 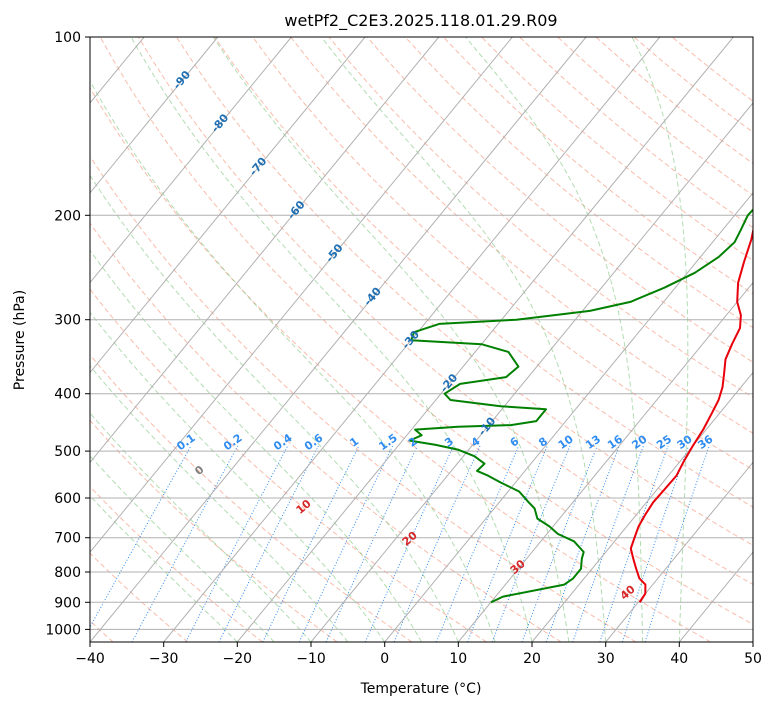 What do you see at coordinates (67, 452) in the screenshot?
I see `y-tick-label: 500` at bounding box center [67, 452].